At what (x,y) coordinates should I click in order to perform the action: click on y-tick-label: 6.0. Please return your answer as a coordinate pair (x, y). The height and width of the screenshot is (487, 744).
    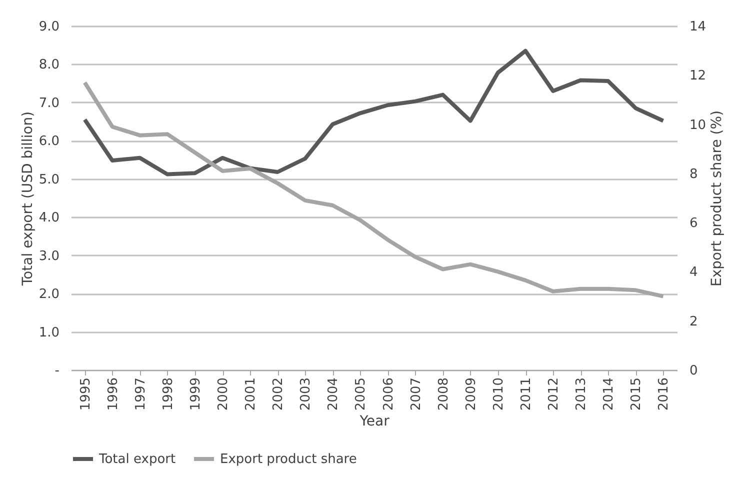
    Looking at the image, I should click on (49, 142).